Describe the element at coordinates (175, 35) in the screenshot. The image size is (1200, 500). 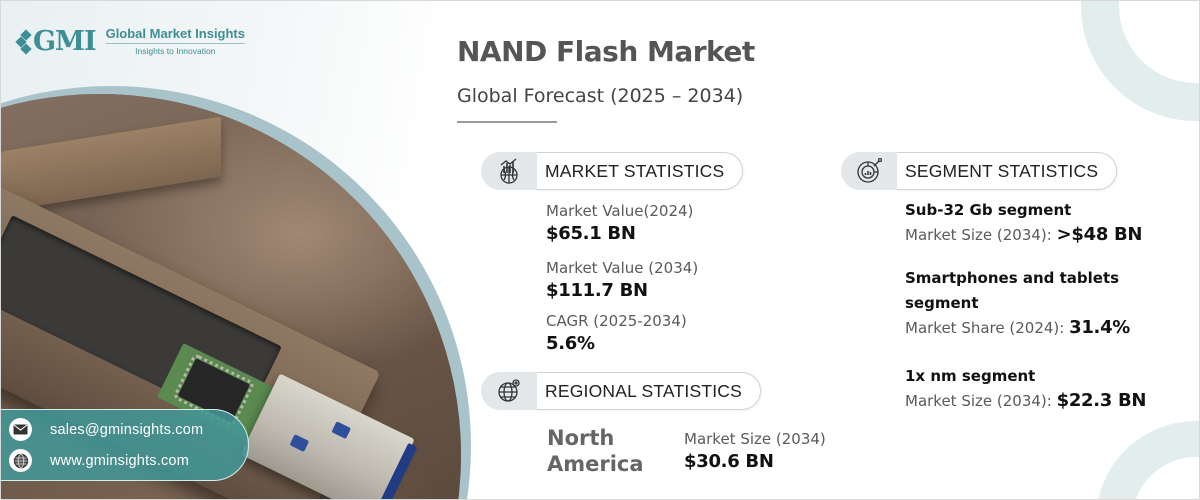
I see `brand-name: Global Market Insights` at that location.